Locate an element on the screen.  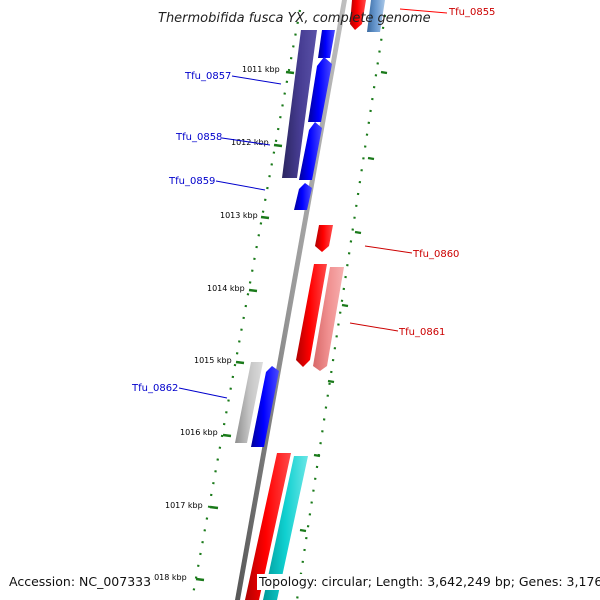
gene-tfu-0861-a is located at coordinates (311, 315).